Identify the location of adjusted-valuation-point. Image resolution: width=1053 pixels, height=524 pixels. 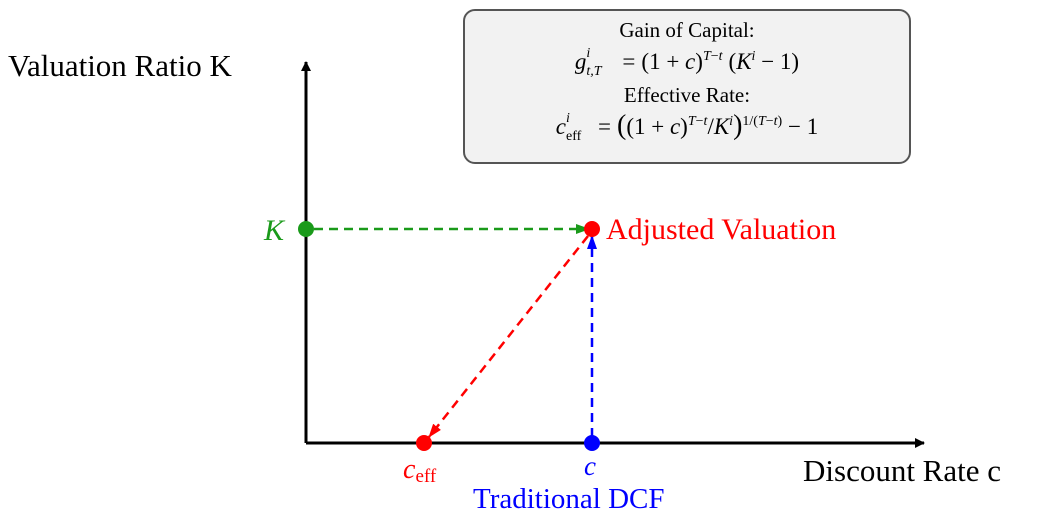
(592, 229).